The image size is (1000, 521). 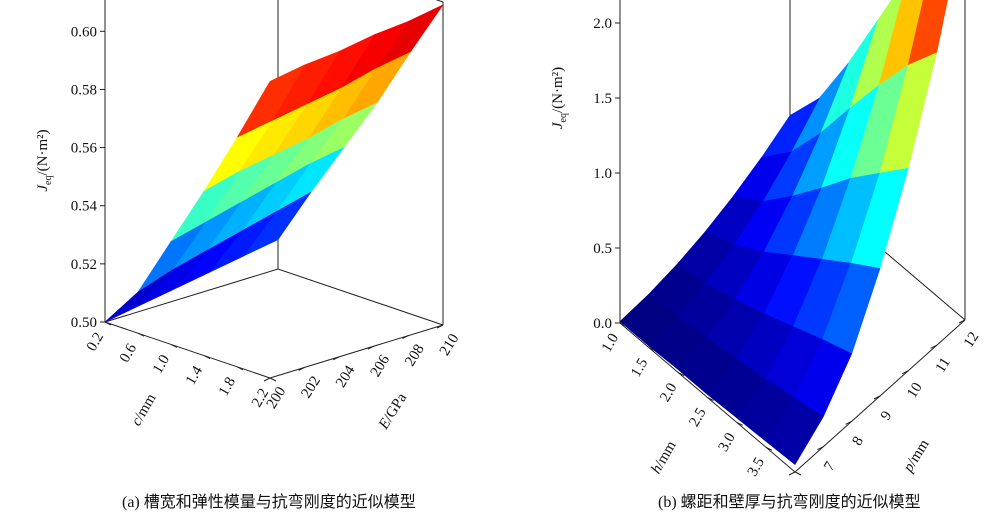 I want to click on z-tick-label: 1.0, so click(x=602, y=174).